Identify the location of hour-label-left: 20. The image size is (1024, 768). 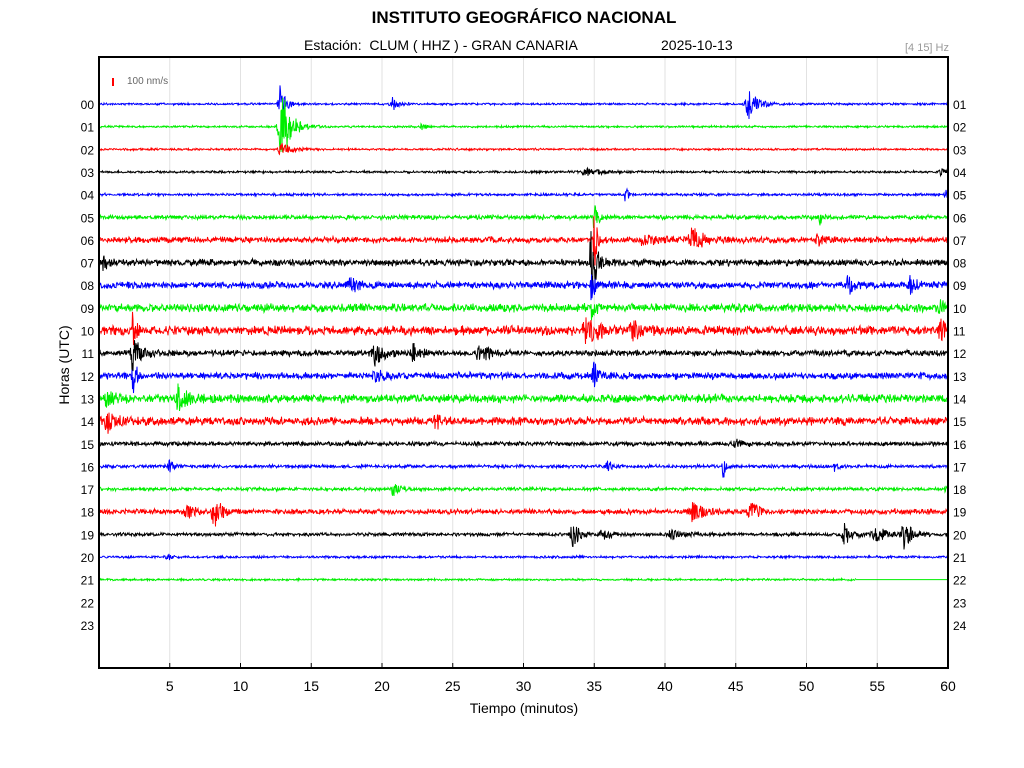
(88, 558).